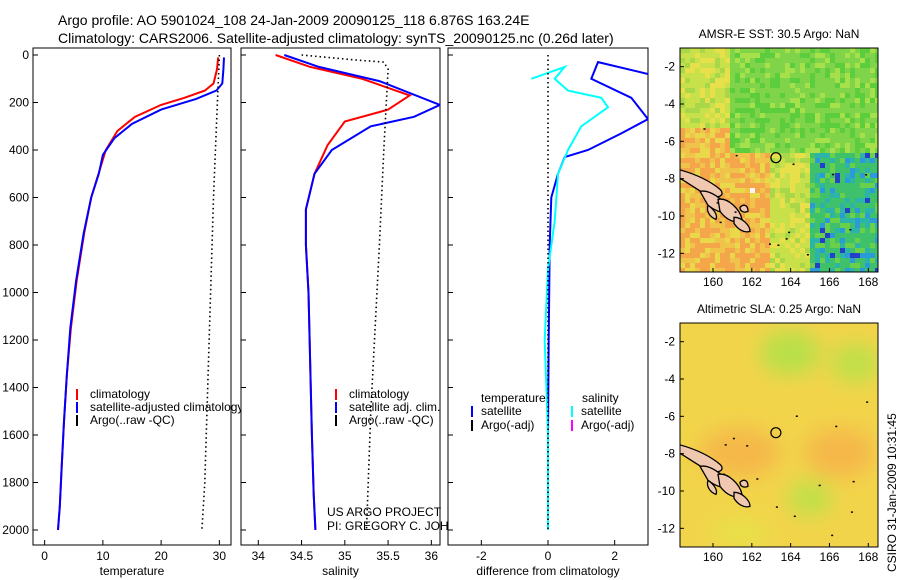 Image resolution: width=900 pixels, height=580 pixels. Describe the element at coordinates (132, 420) in the screenshot. I see `legend-entry: Argo(..raw -QC)` at that location.